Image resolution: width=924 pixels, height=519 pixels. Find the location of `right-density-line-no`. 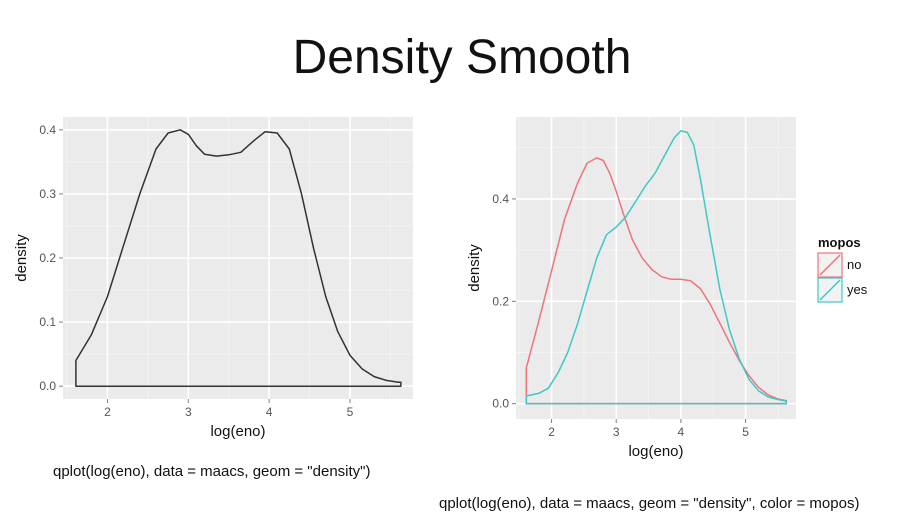

right-density-line-no is located at coordinates (656, 281).